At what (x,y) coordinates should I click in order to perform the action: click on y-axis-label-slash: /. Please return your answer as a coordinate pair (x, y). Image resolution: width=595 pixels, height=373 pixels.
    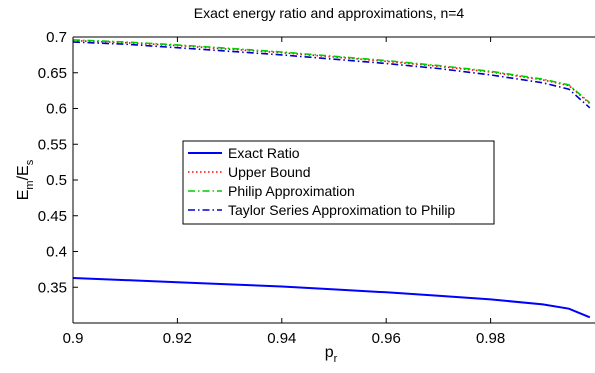
    Looking at the image, I should click on (23, 177).